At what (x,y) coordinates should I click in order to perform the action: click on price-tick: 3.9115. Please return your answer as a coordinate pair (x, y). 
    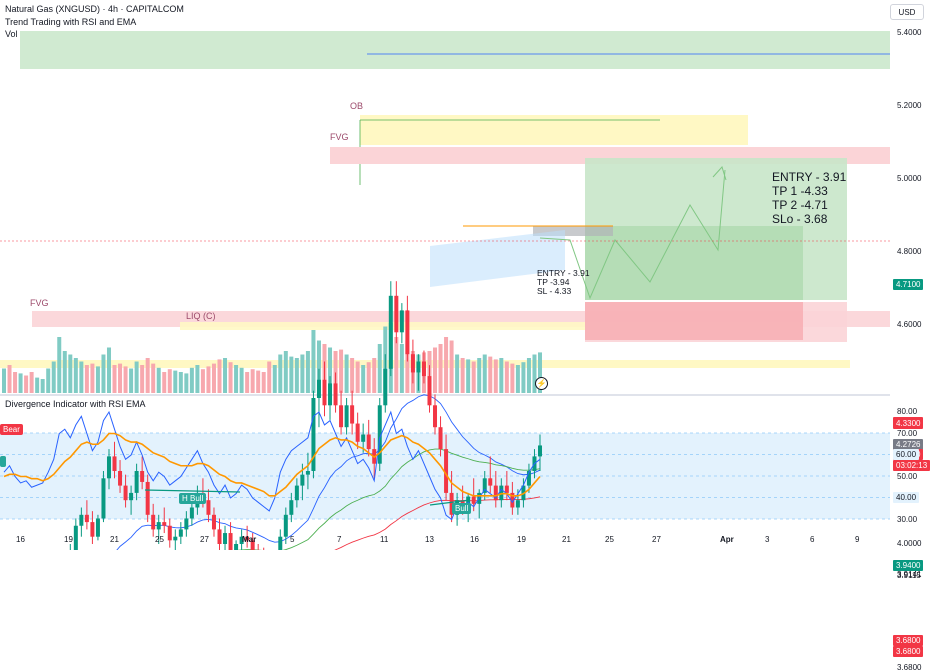
    Looking at the image, I should click on (909, 576).